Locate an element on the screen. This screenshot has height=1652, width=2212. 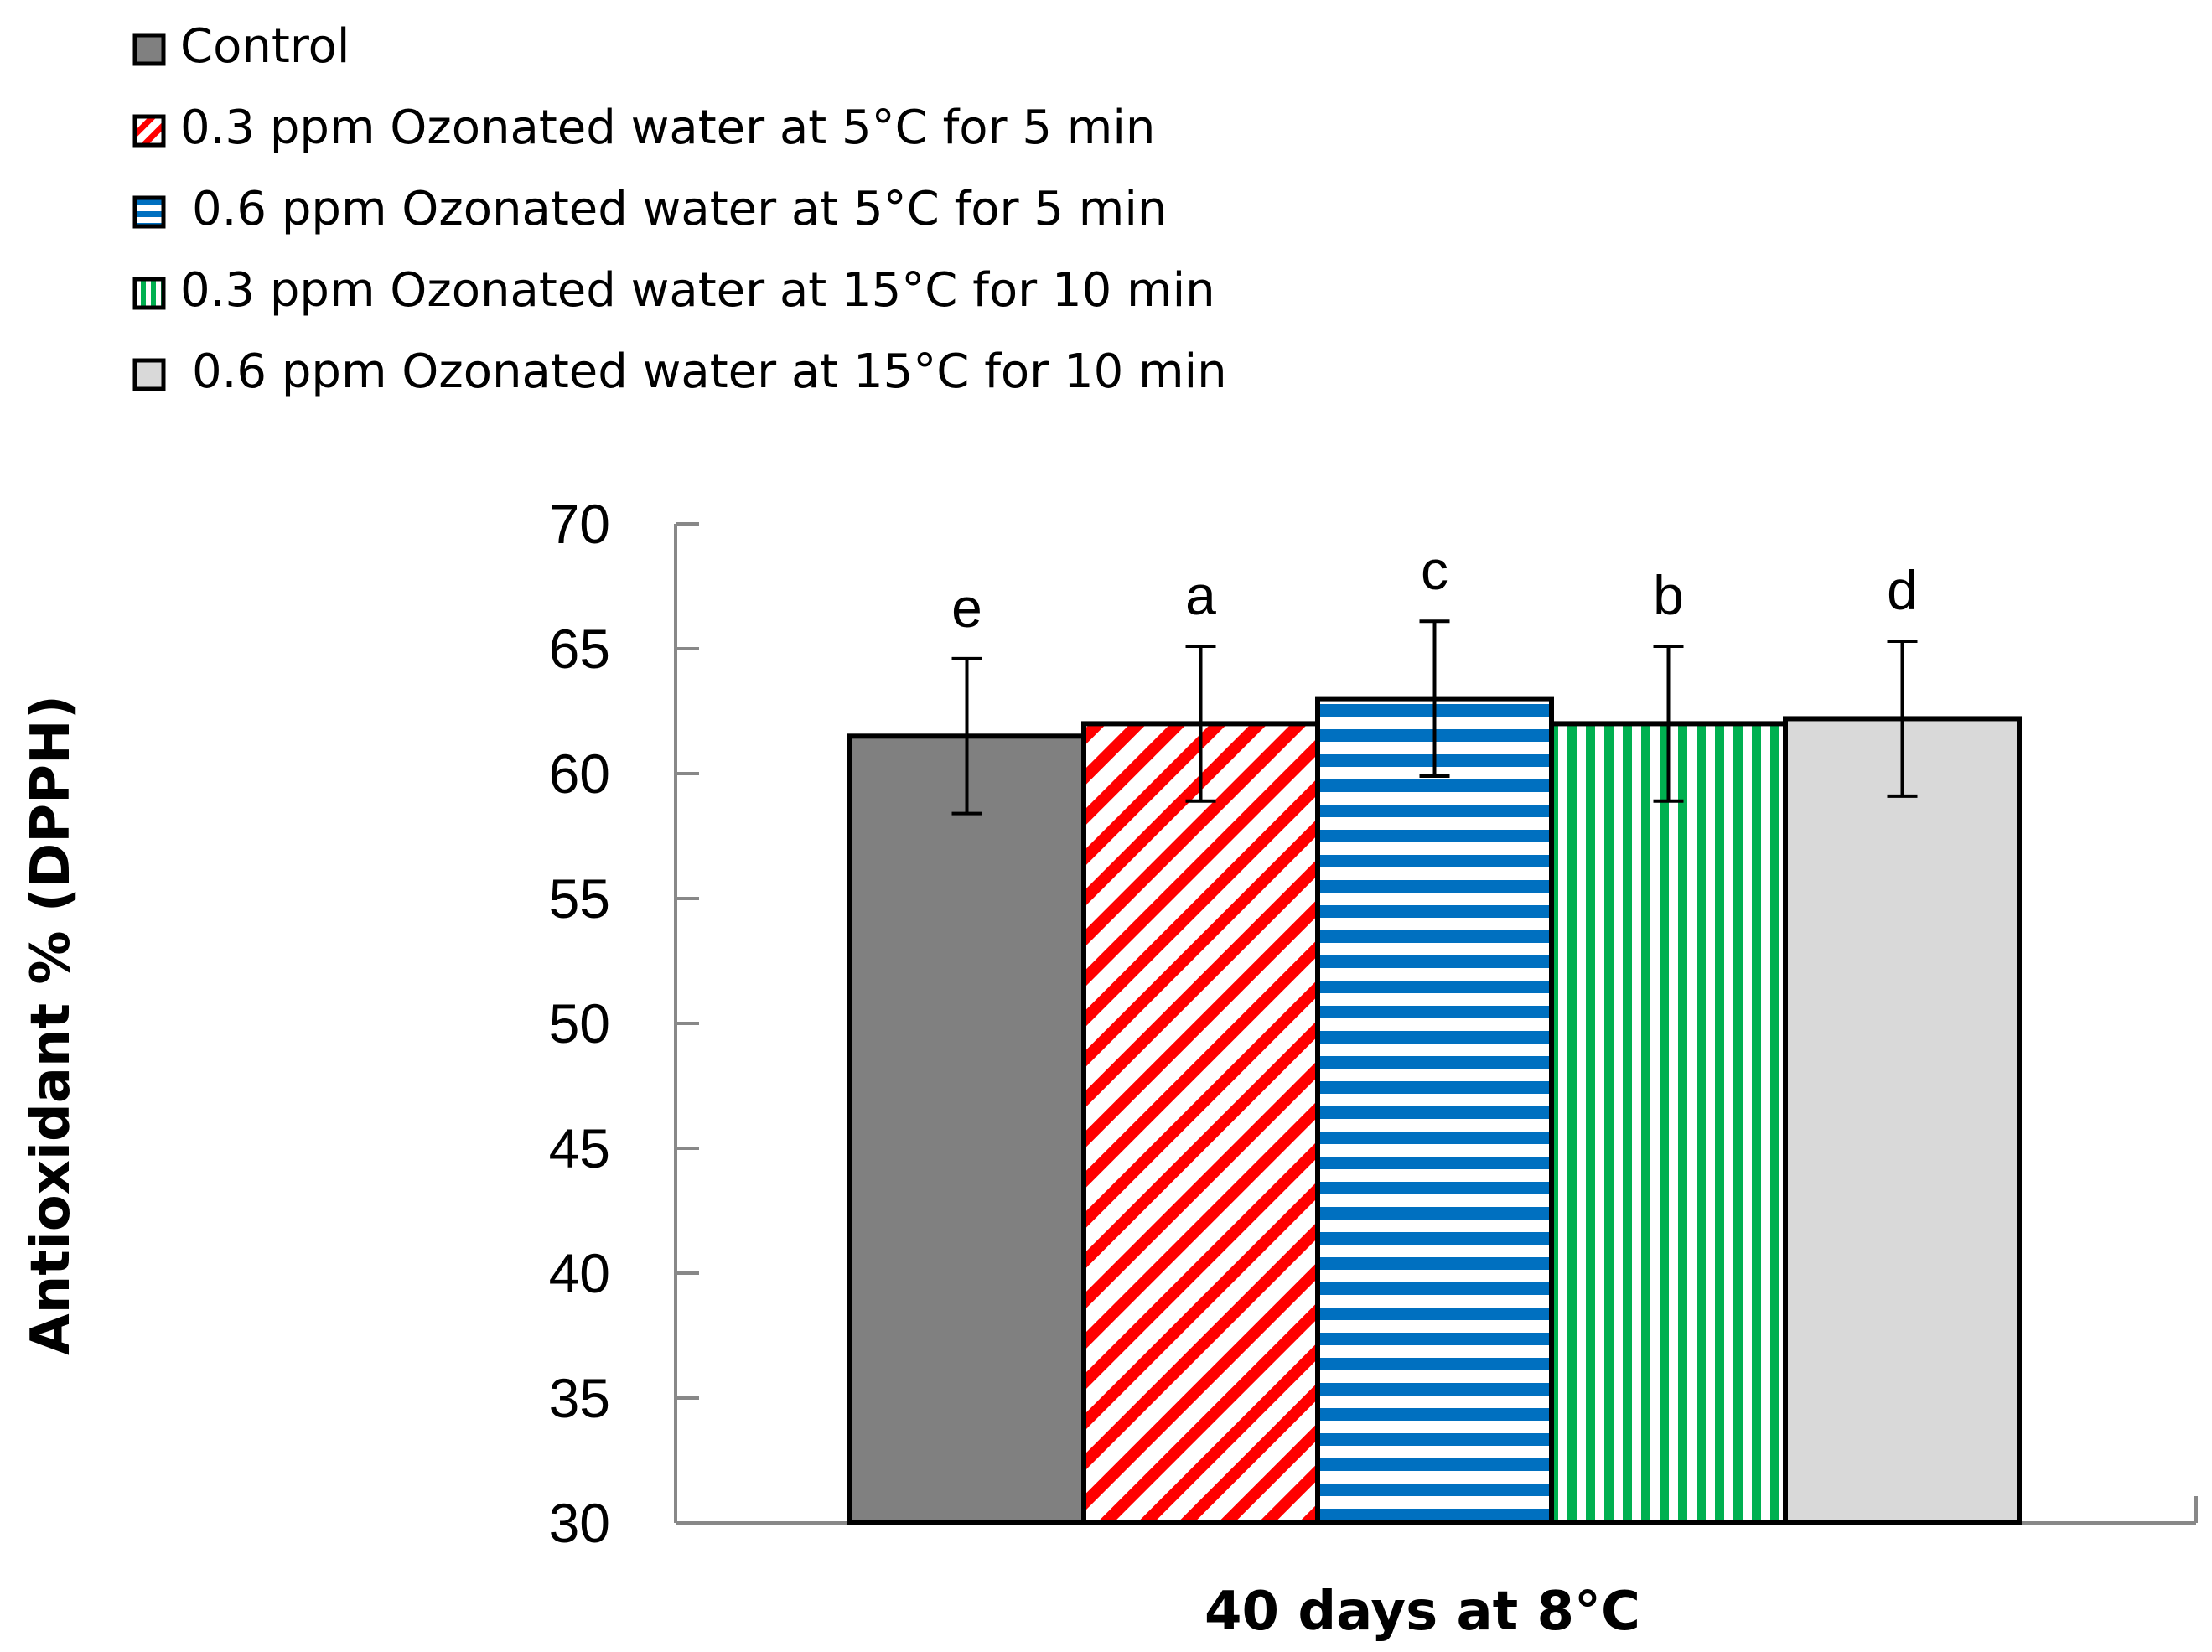
legend-label-1: Control is located at coordinates (265, 46).